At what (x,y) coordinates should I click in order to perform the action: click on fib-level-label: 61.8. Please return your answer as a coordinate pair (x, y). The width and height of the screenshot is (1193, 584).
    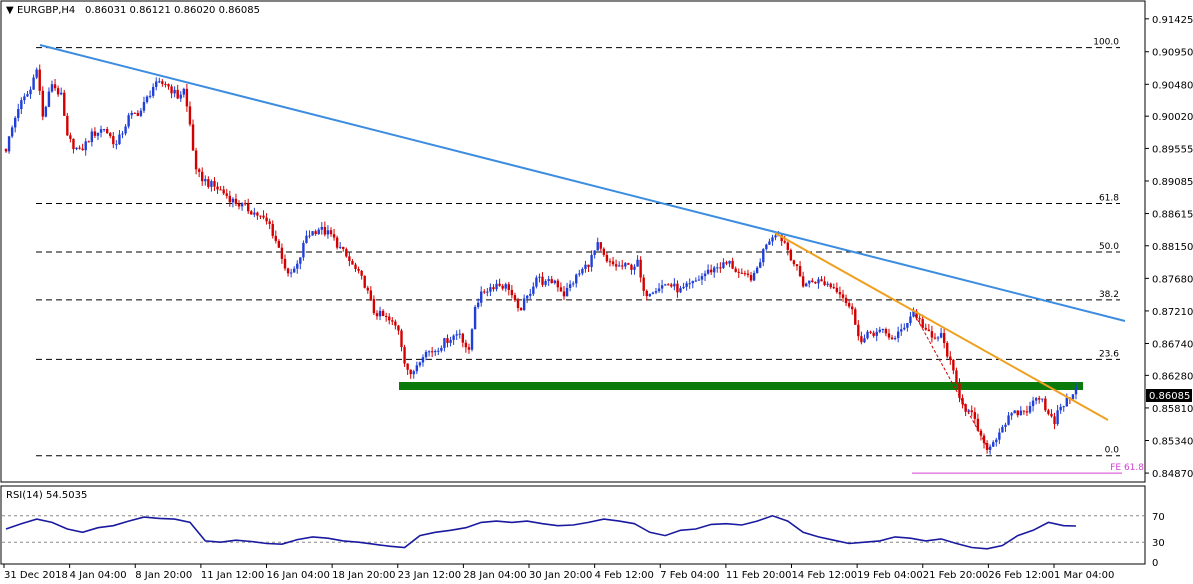
    Looking at the image, I should click on (1109, 199).